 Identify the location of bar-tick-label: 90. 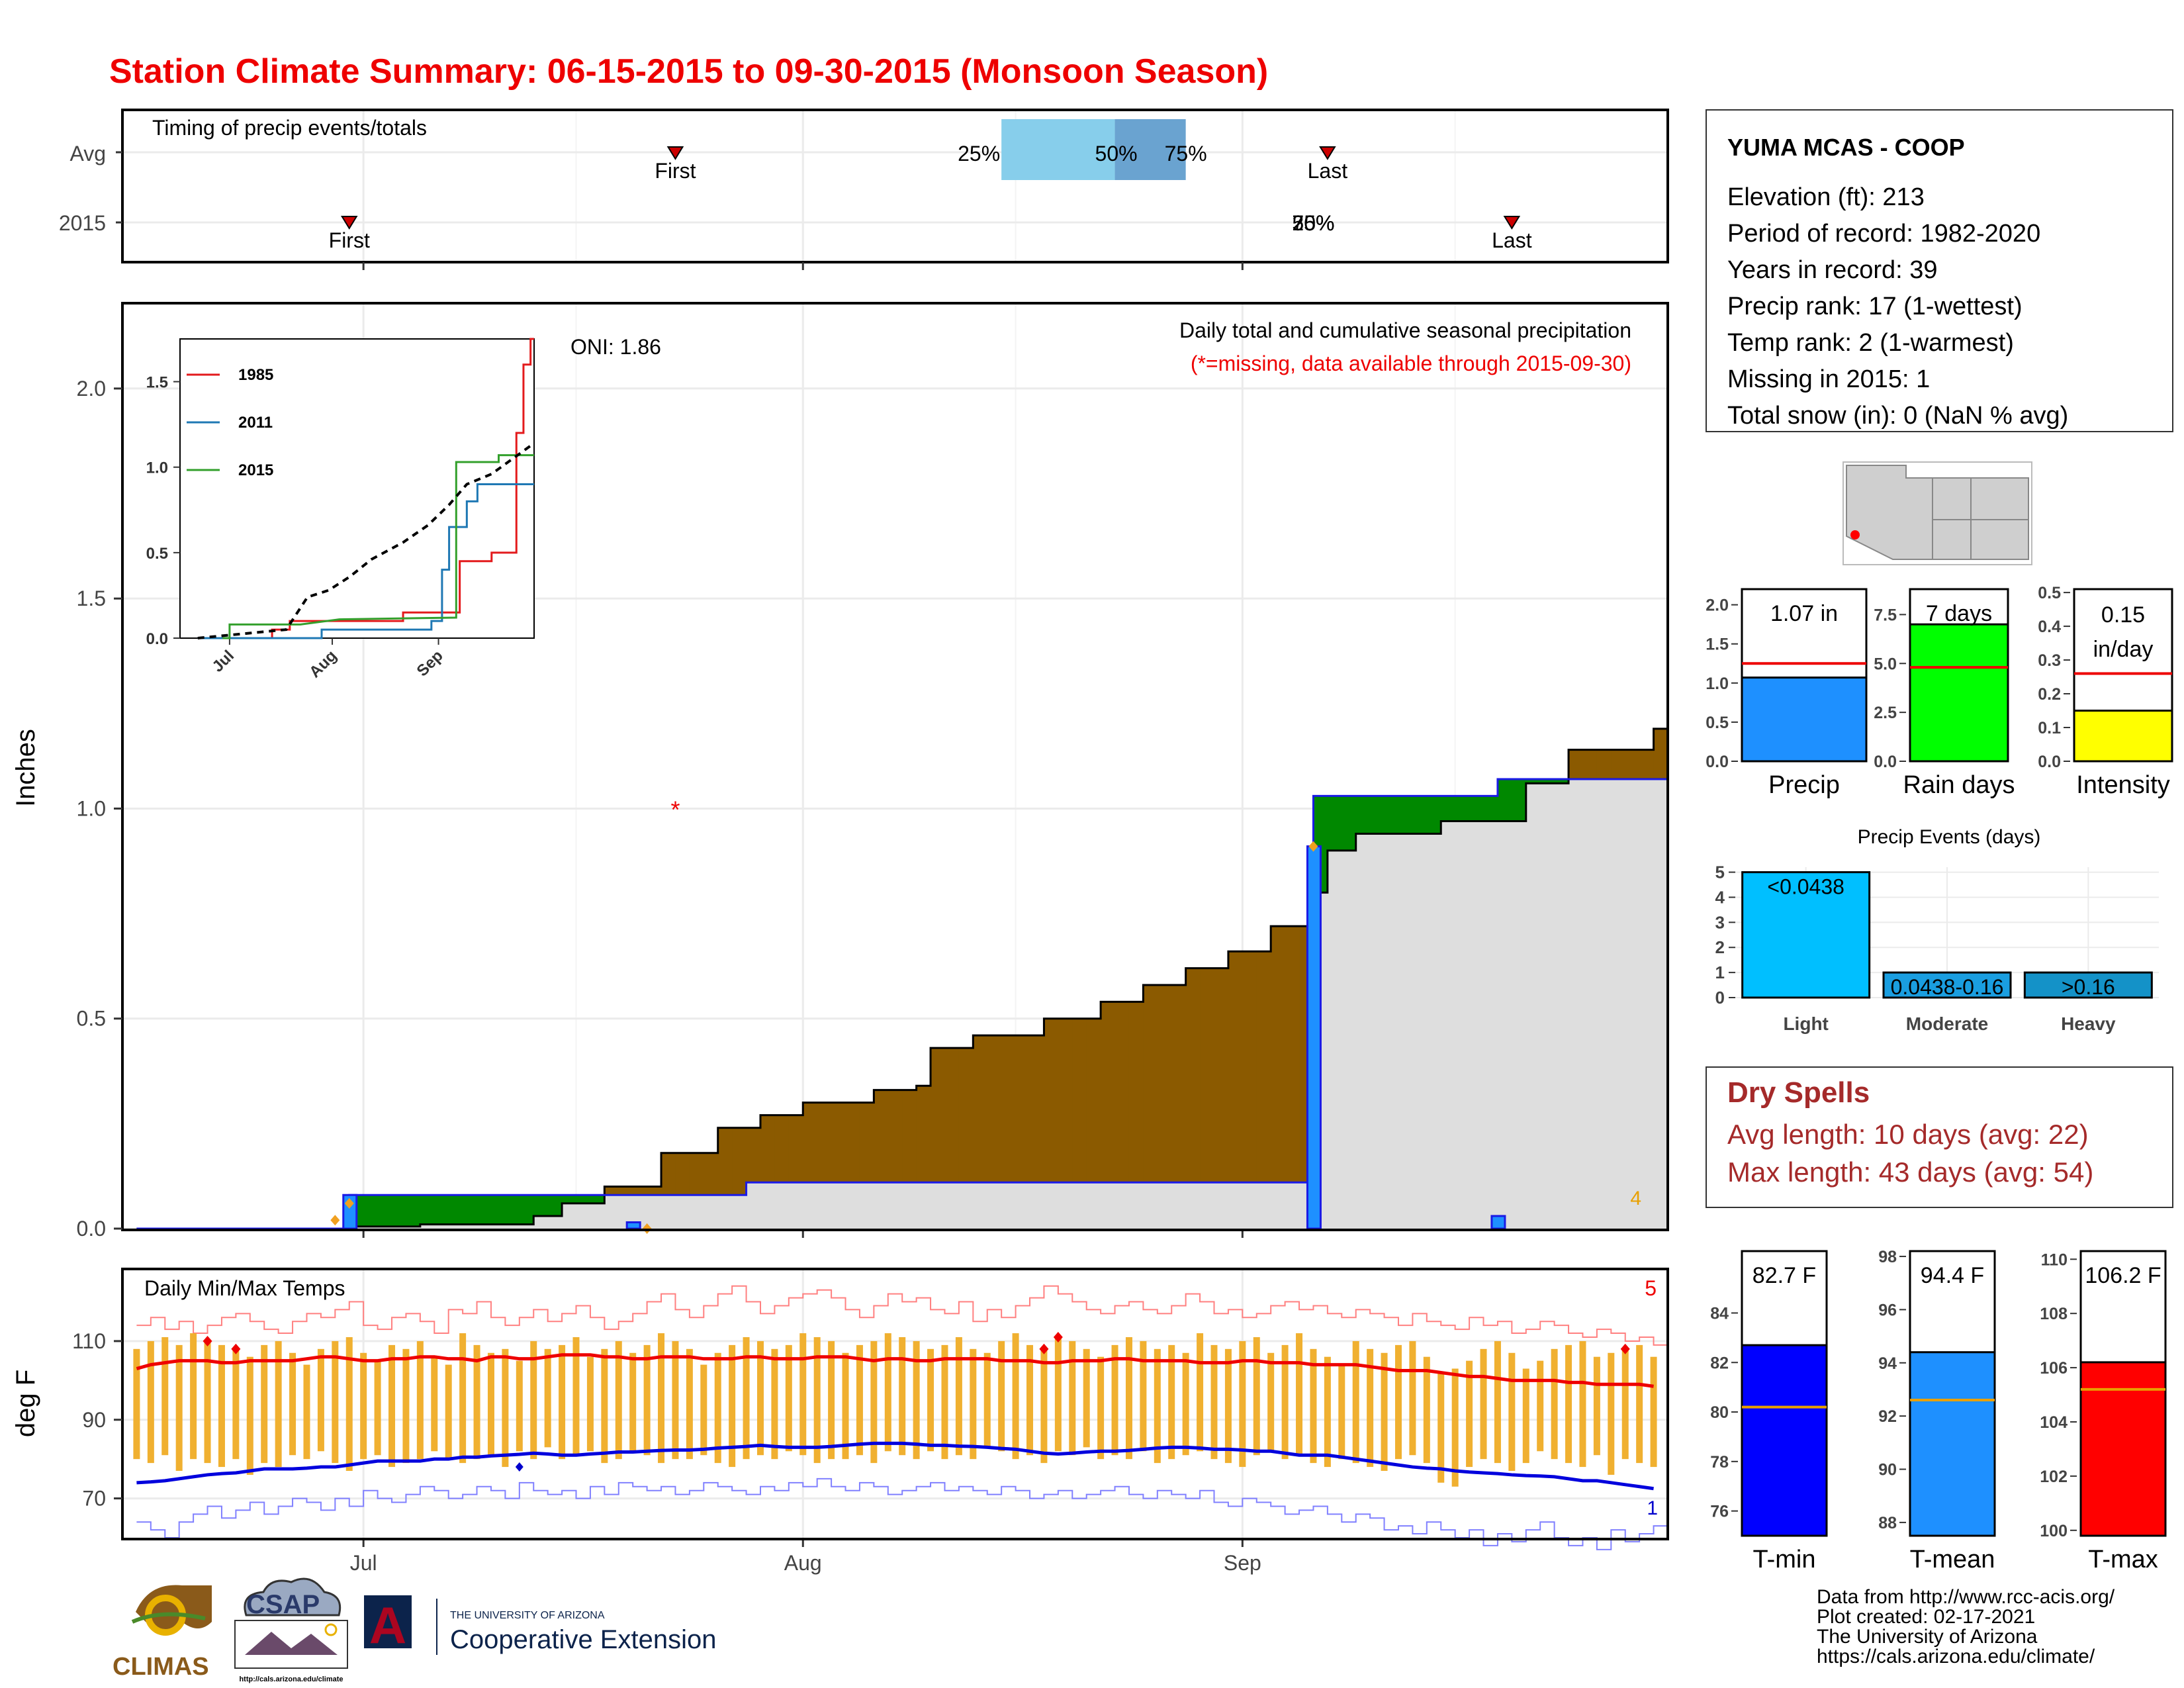
(1888, 1470).